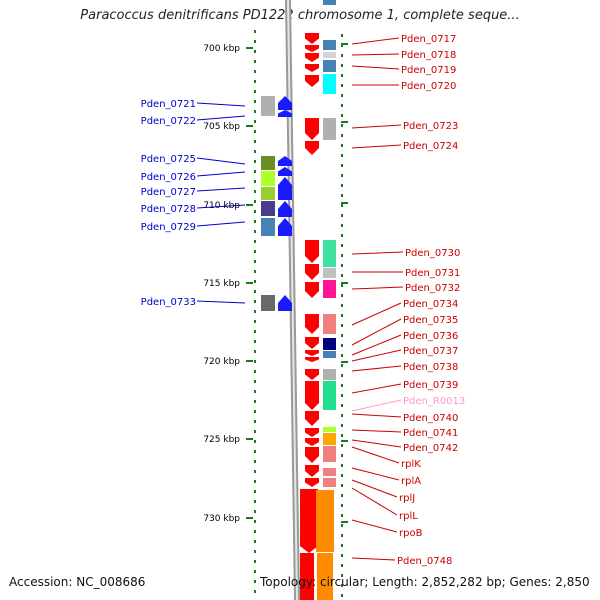  What do you see at coordinates (424, 561) in the screenshot?
I see `gene-label: Pden_0748` at bounding box center [424, 561].